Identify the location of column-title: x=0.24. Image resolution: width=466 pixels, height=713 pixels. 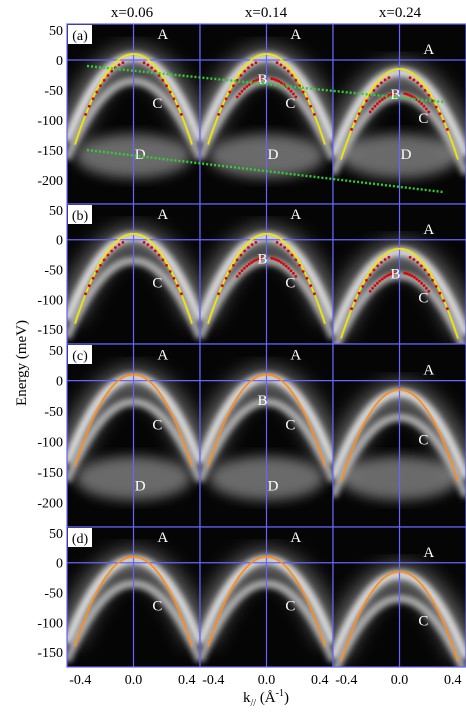
(400, 13).